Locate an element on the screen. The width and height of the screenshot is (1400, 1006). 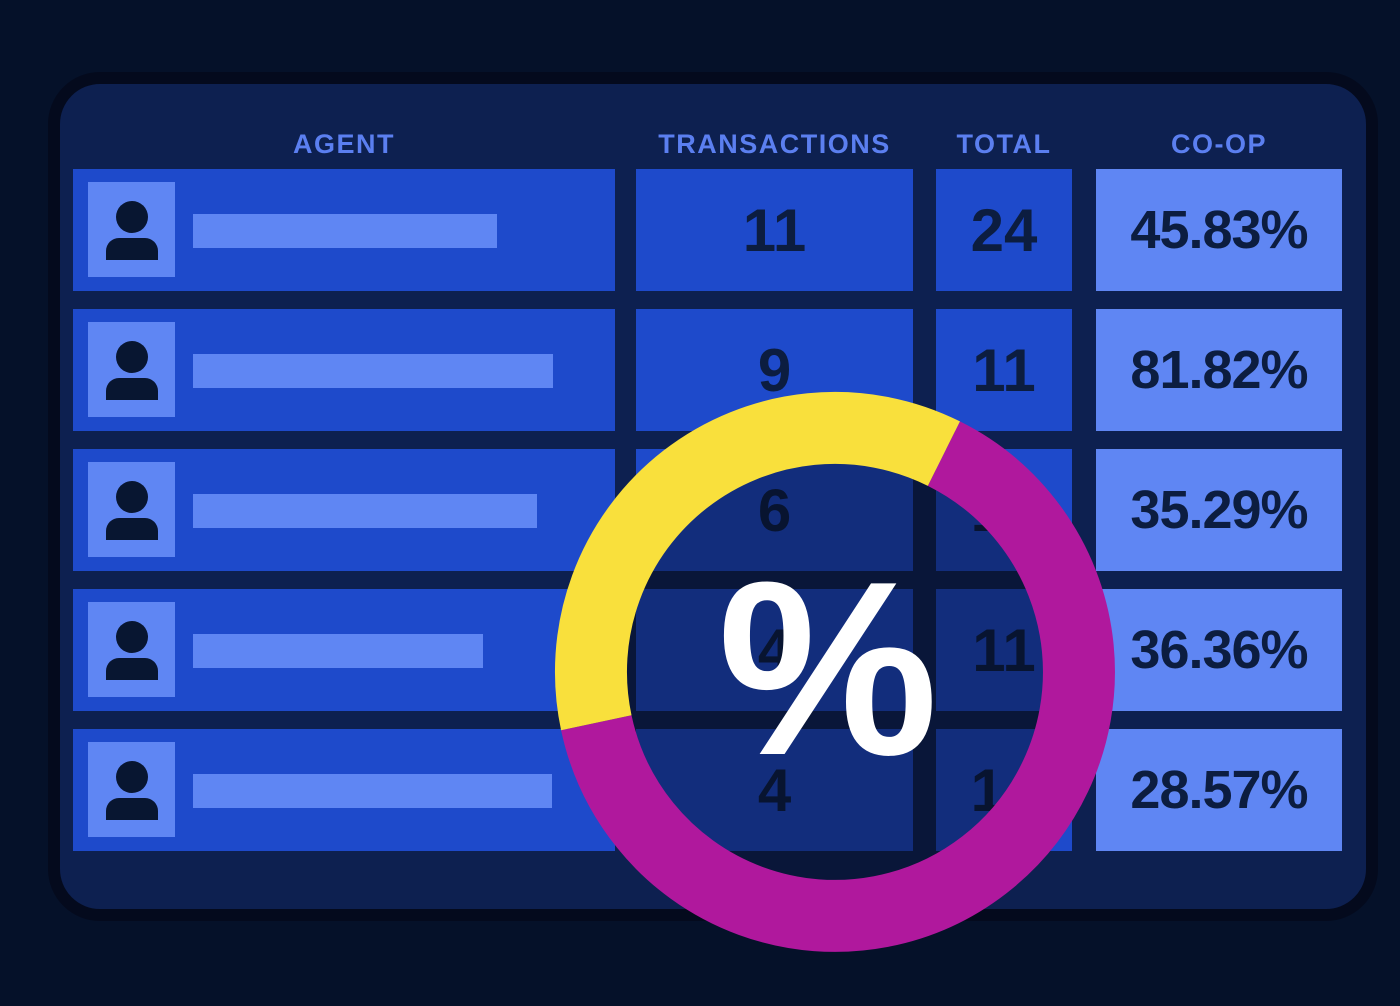
coop-value: 36.36% is located at coordinates (1219, 650).